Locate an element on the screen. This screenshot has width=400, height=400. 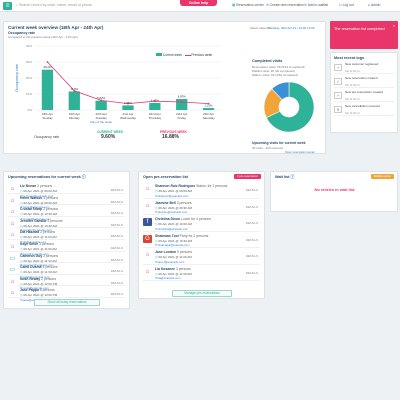
nav-log-out: ⏻Log out is located at coordinates (346, 5).